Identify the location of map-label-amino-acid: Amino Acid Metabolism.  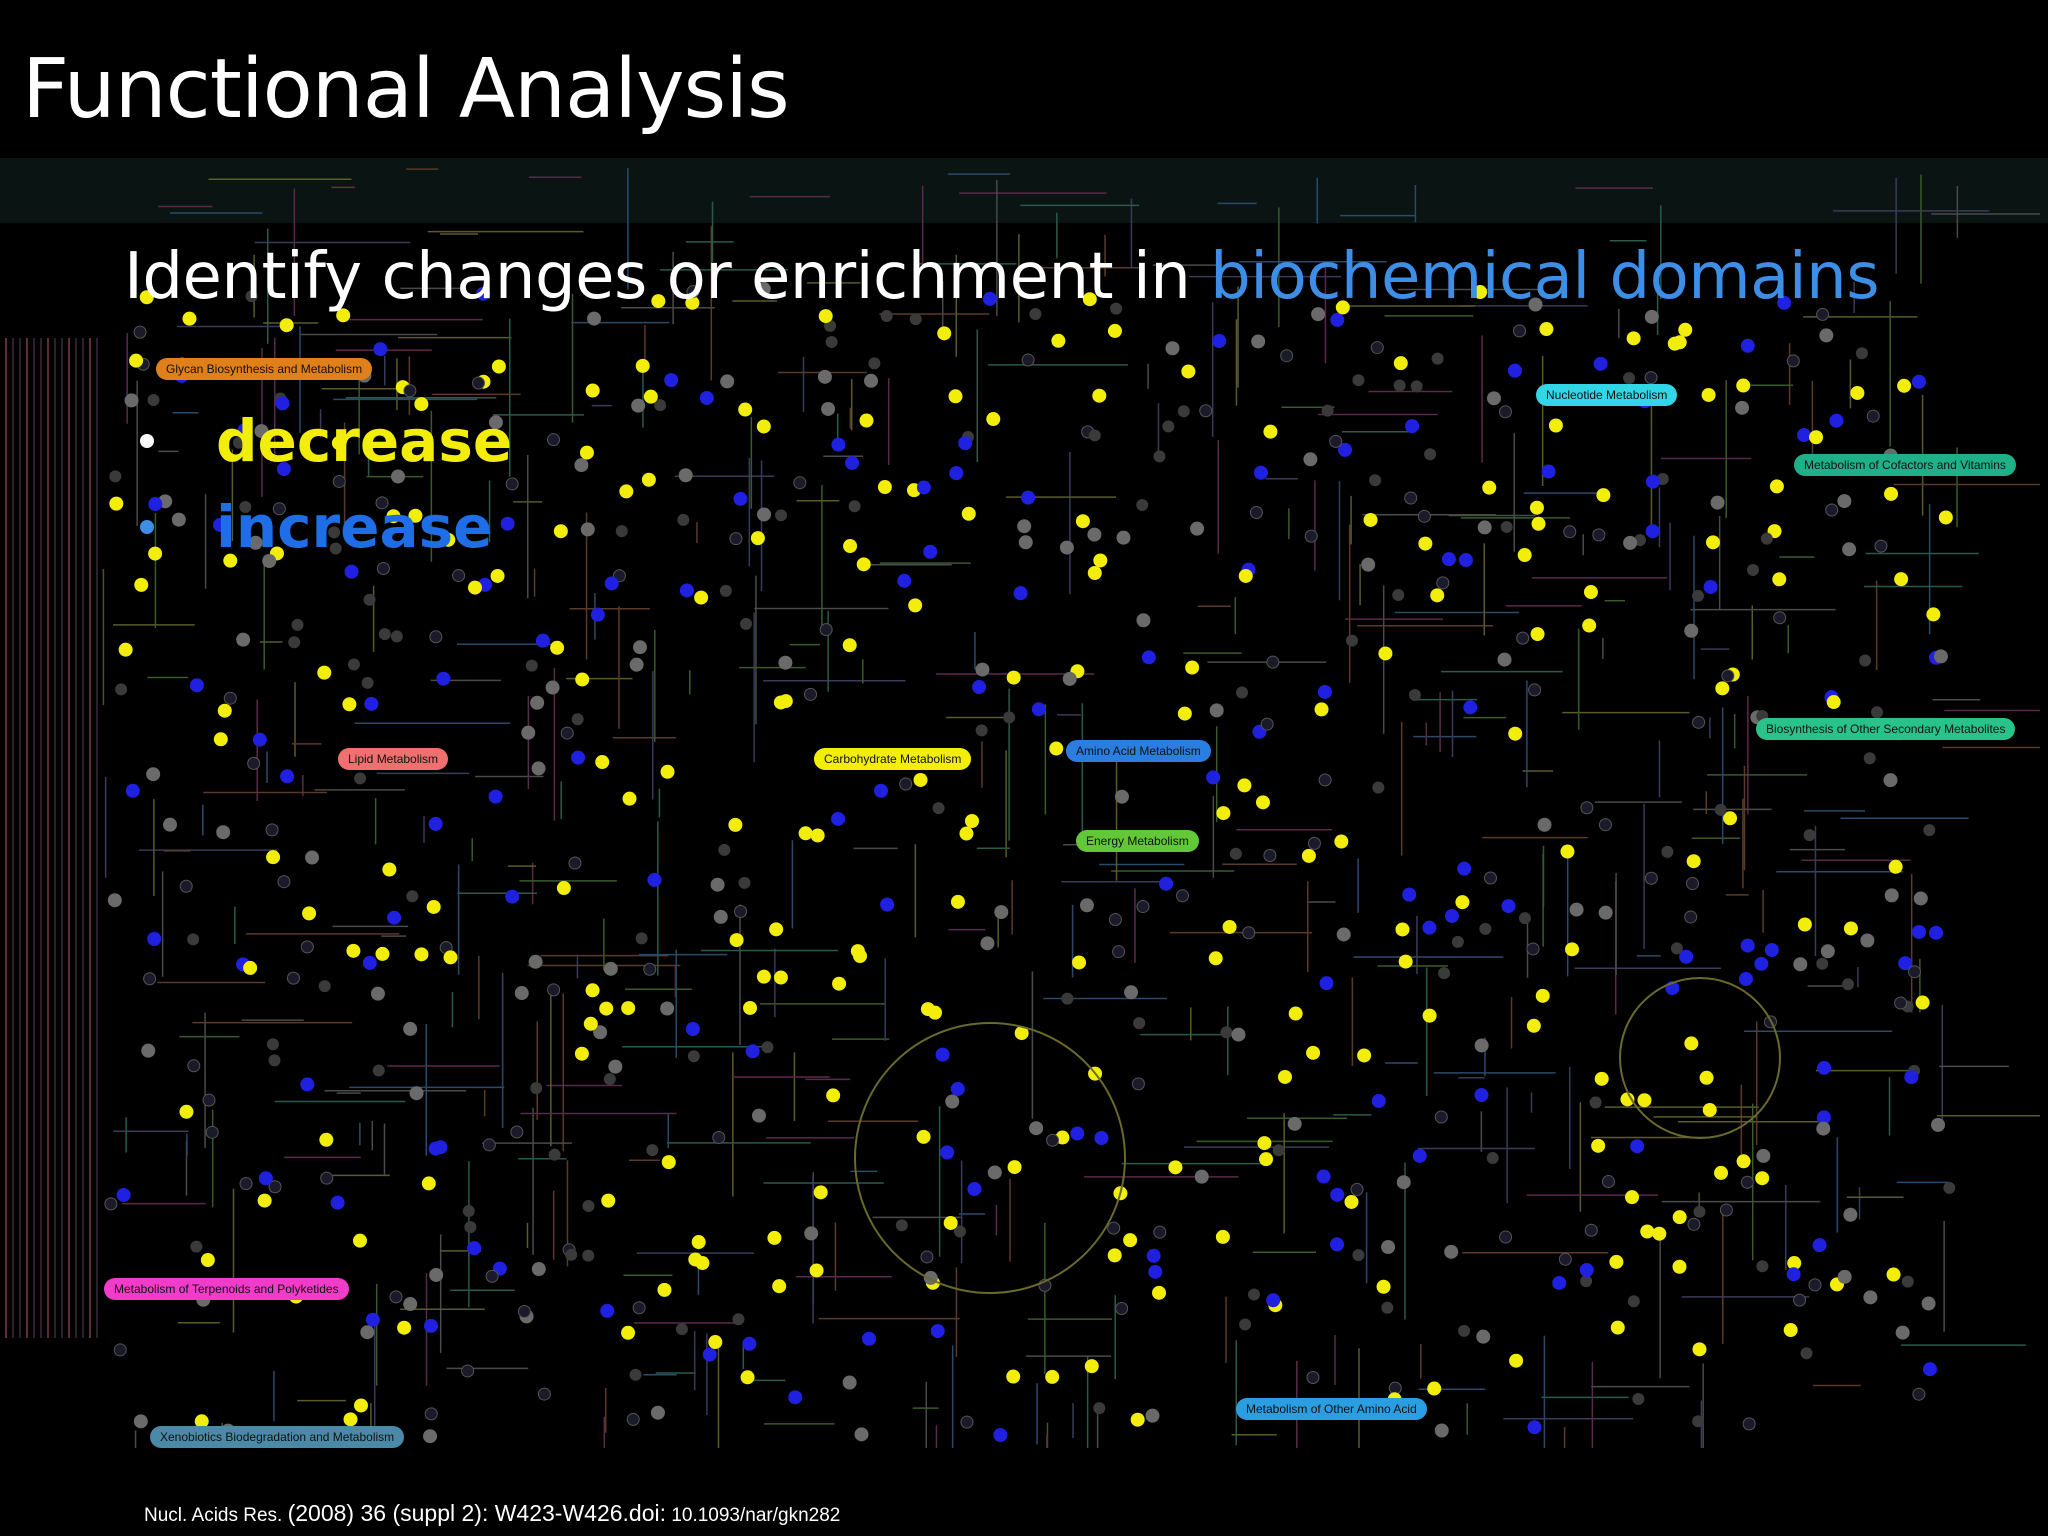
(1138, 751).